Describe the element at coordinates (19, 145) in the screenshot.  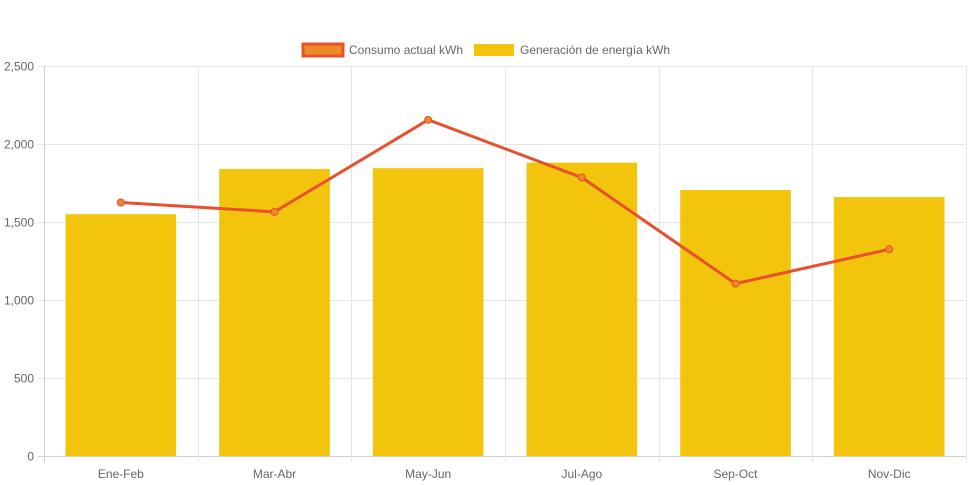
I see `y-tick-label: 2,000` at that location.